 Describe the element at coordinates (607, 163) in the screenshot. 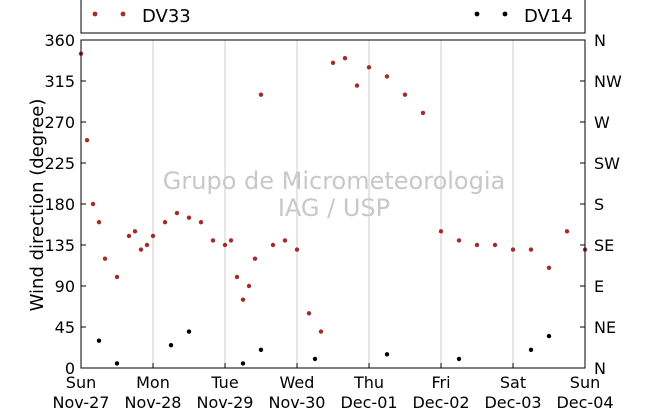

I see `y-tick-label-right: SW` at that location.